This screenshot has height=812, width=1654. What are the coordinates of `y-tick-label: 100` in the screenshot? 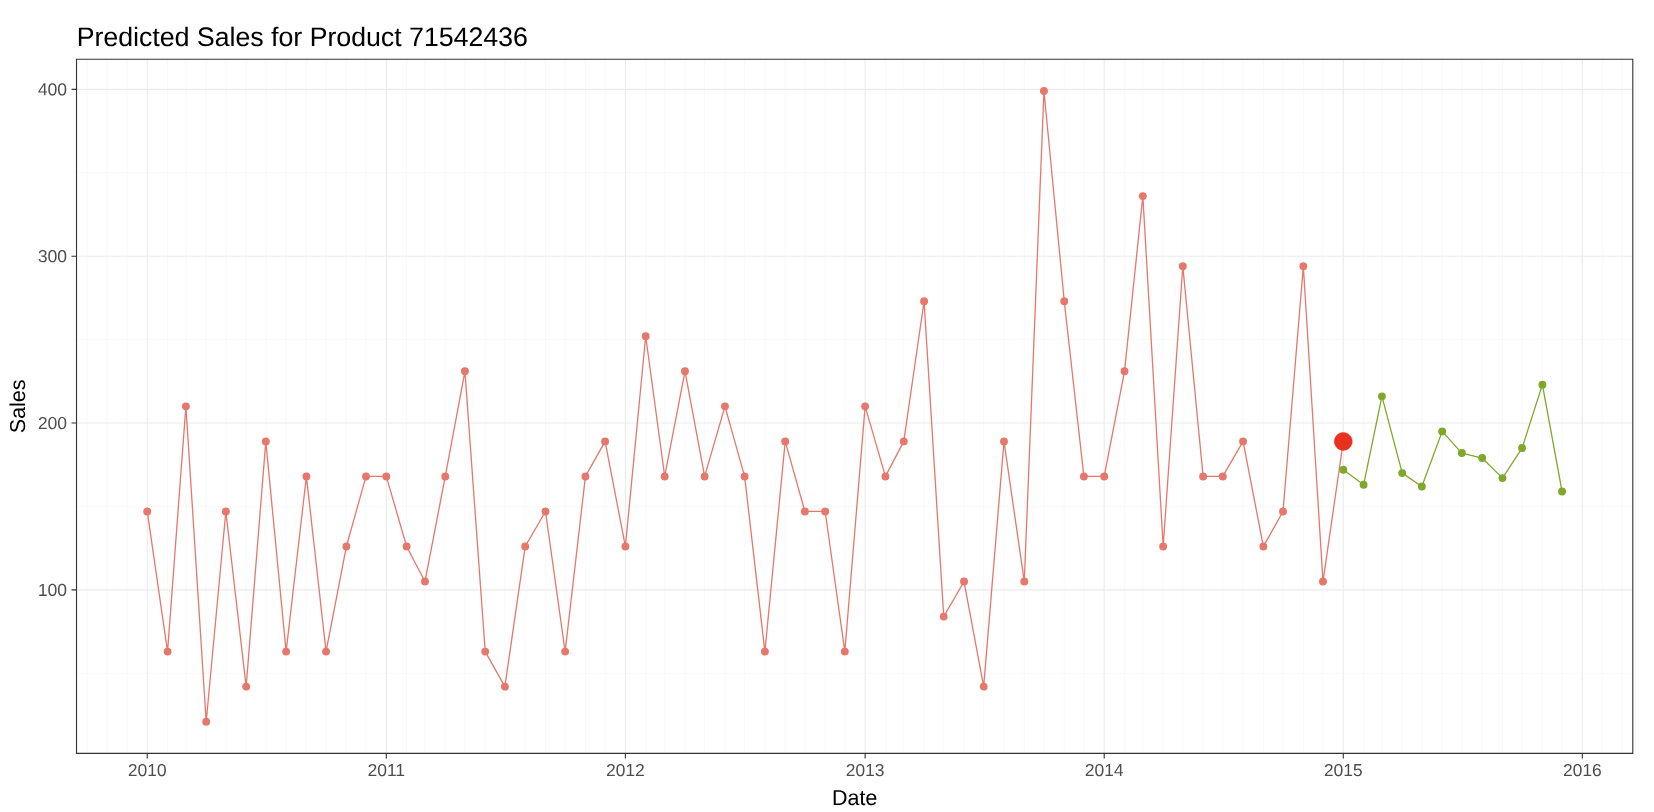 It's located at (53, 590).